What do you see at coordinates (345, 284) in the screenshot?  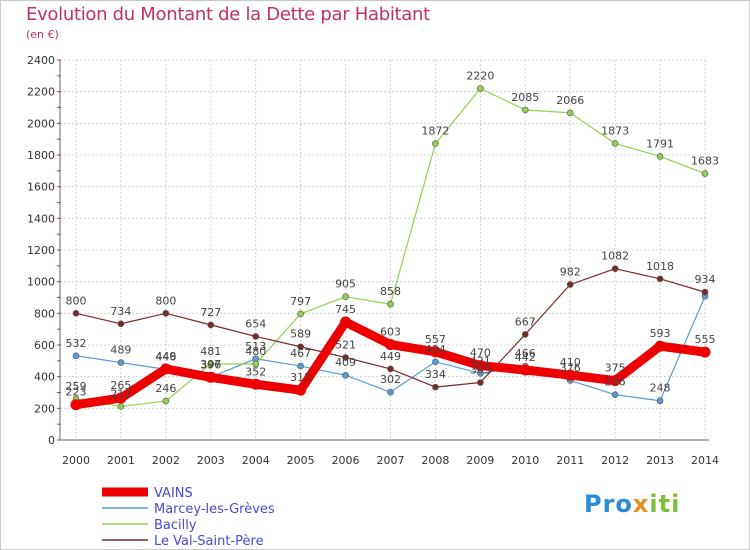 I see `data-label: 905` at bounding box center [345, 284].